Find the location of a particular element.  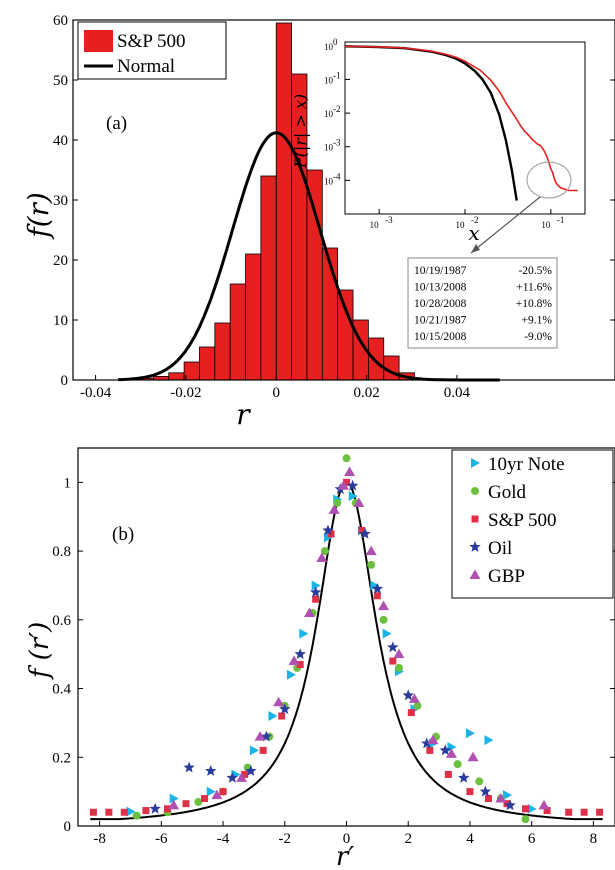

legend-swatch-sp500 is located at coordinates (98, 41).